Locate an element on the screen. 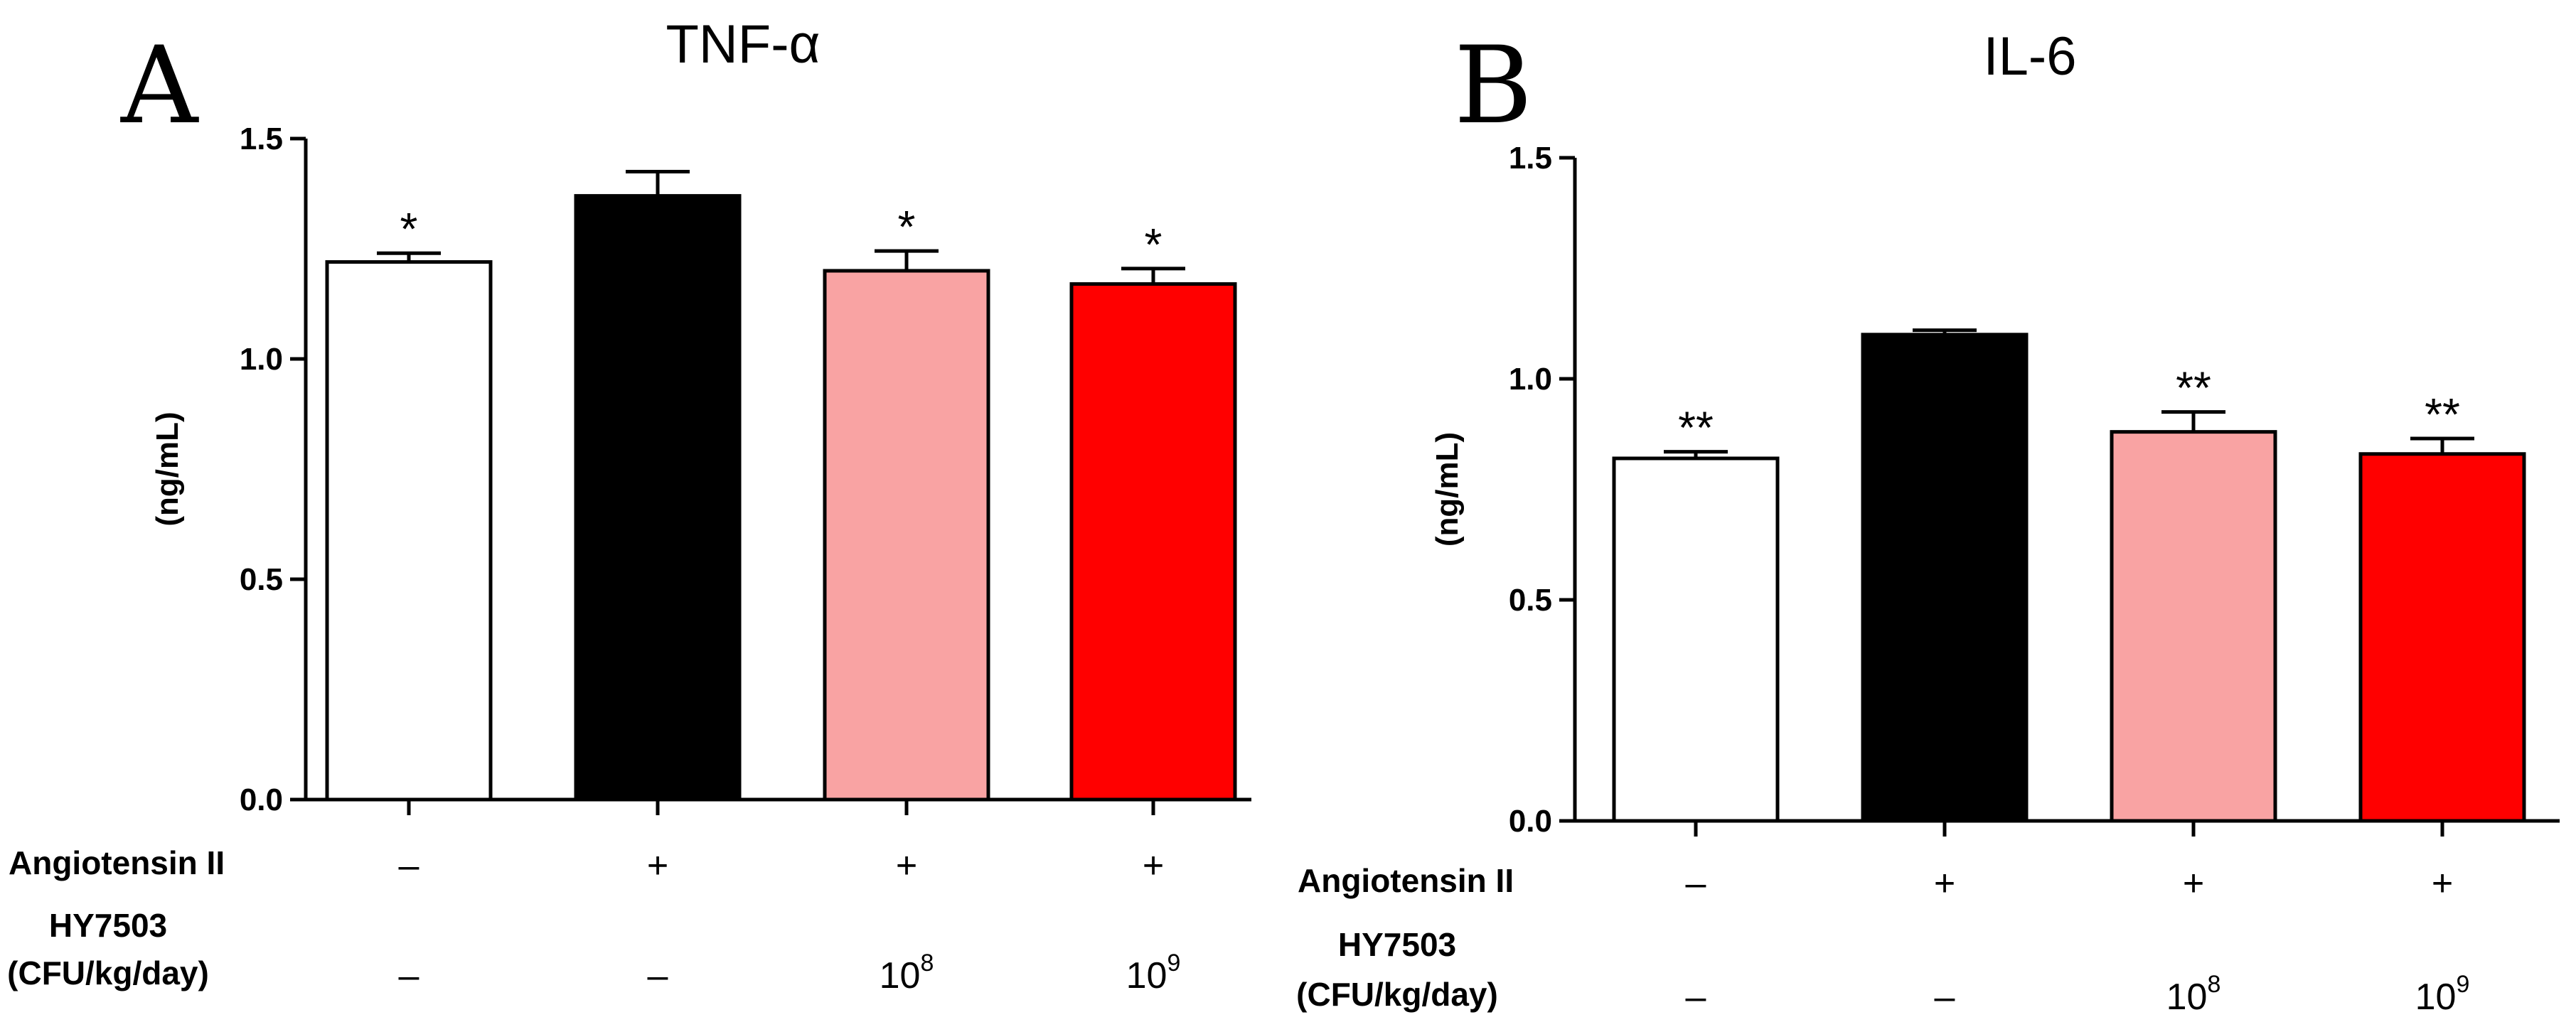 Image resolution: width=2576 pixels, height=1027 pixels. chart-title: IL-6 is located at coordinates (2030, 56).